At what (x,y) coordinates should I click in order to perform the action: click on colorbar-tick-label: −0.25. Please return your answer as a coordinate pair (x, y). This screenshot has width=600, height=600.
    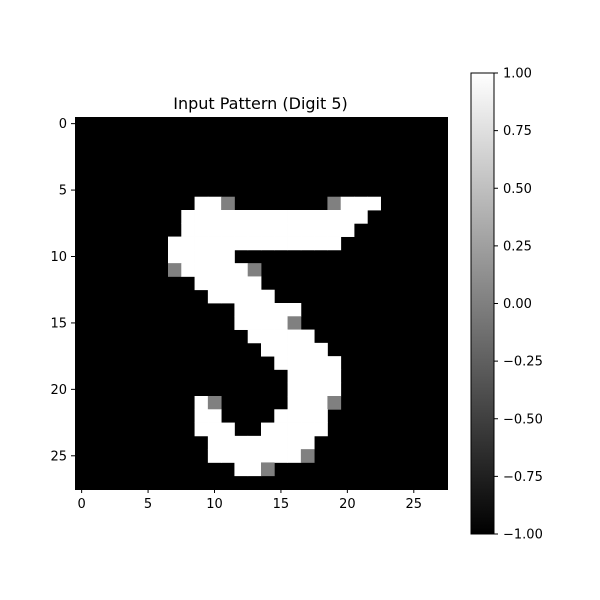
    Looking at the image, I should click on (523, 362).